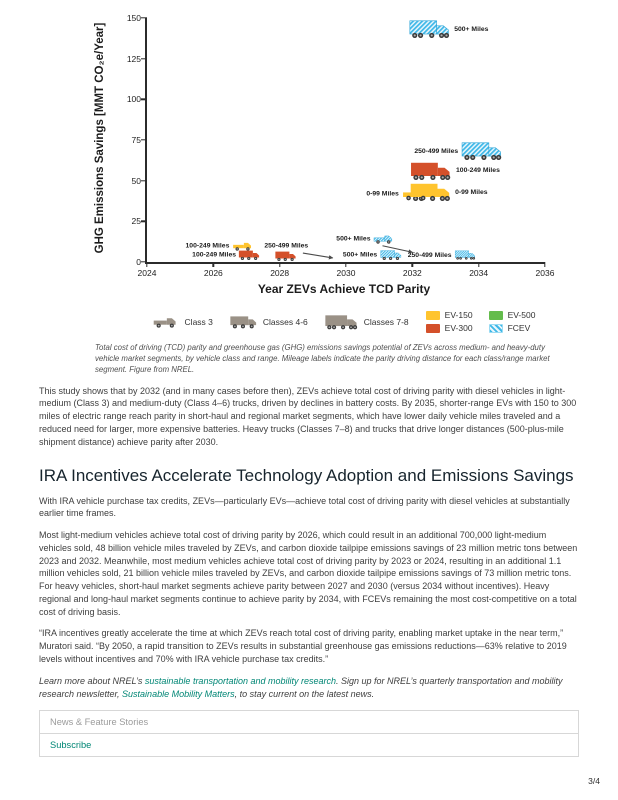 This screenshot has width=618, height=800. I want to click on y-tick-label: 50, so click(136, 180).